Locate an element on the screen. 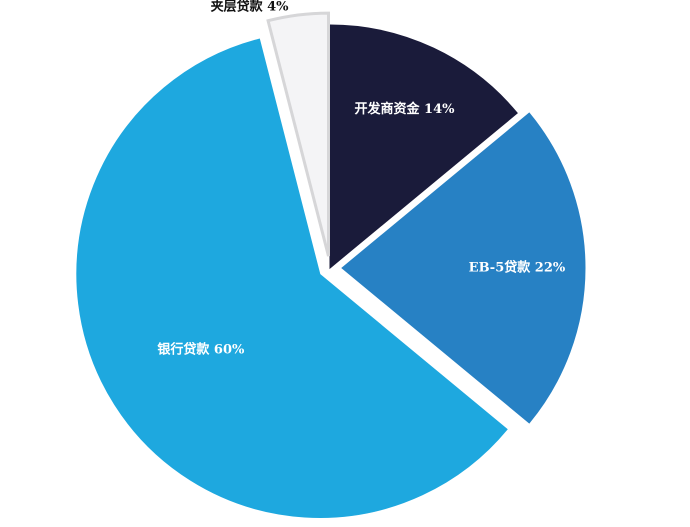 This screenshot has width=690, height=527. pie-slice-mezzanine-loan is located at coordinates (298, 134).